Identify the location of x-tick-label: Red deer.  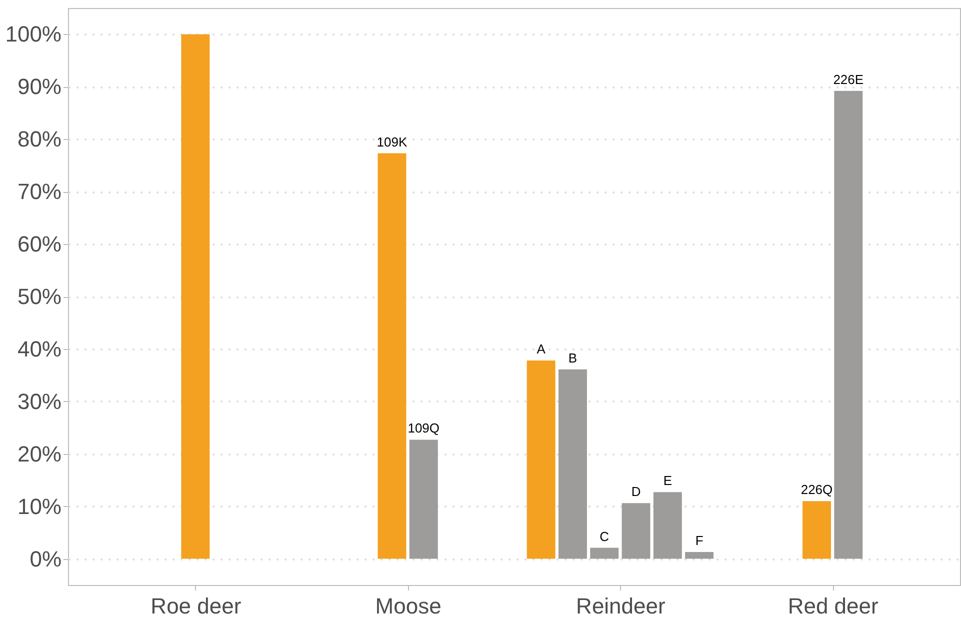
(833, 606).